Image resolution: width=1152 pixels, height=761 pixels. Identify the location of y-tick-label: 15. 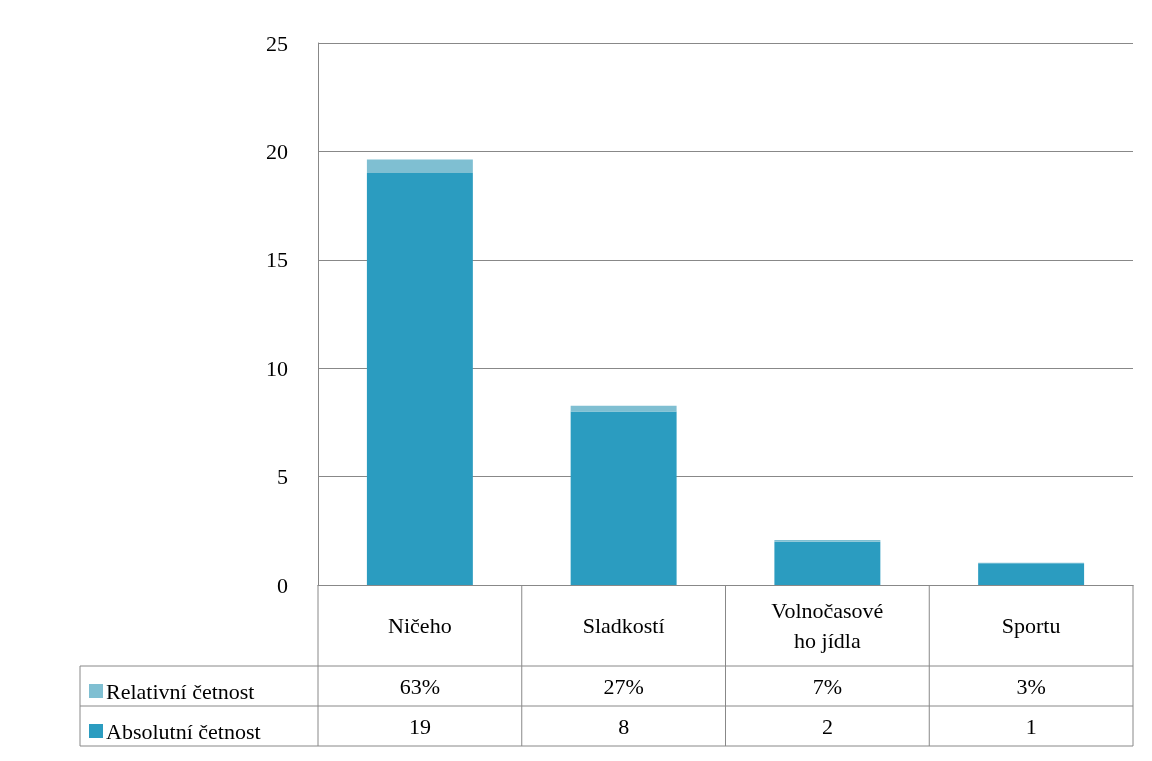
(277, 260).